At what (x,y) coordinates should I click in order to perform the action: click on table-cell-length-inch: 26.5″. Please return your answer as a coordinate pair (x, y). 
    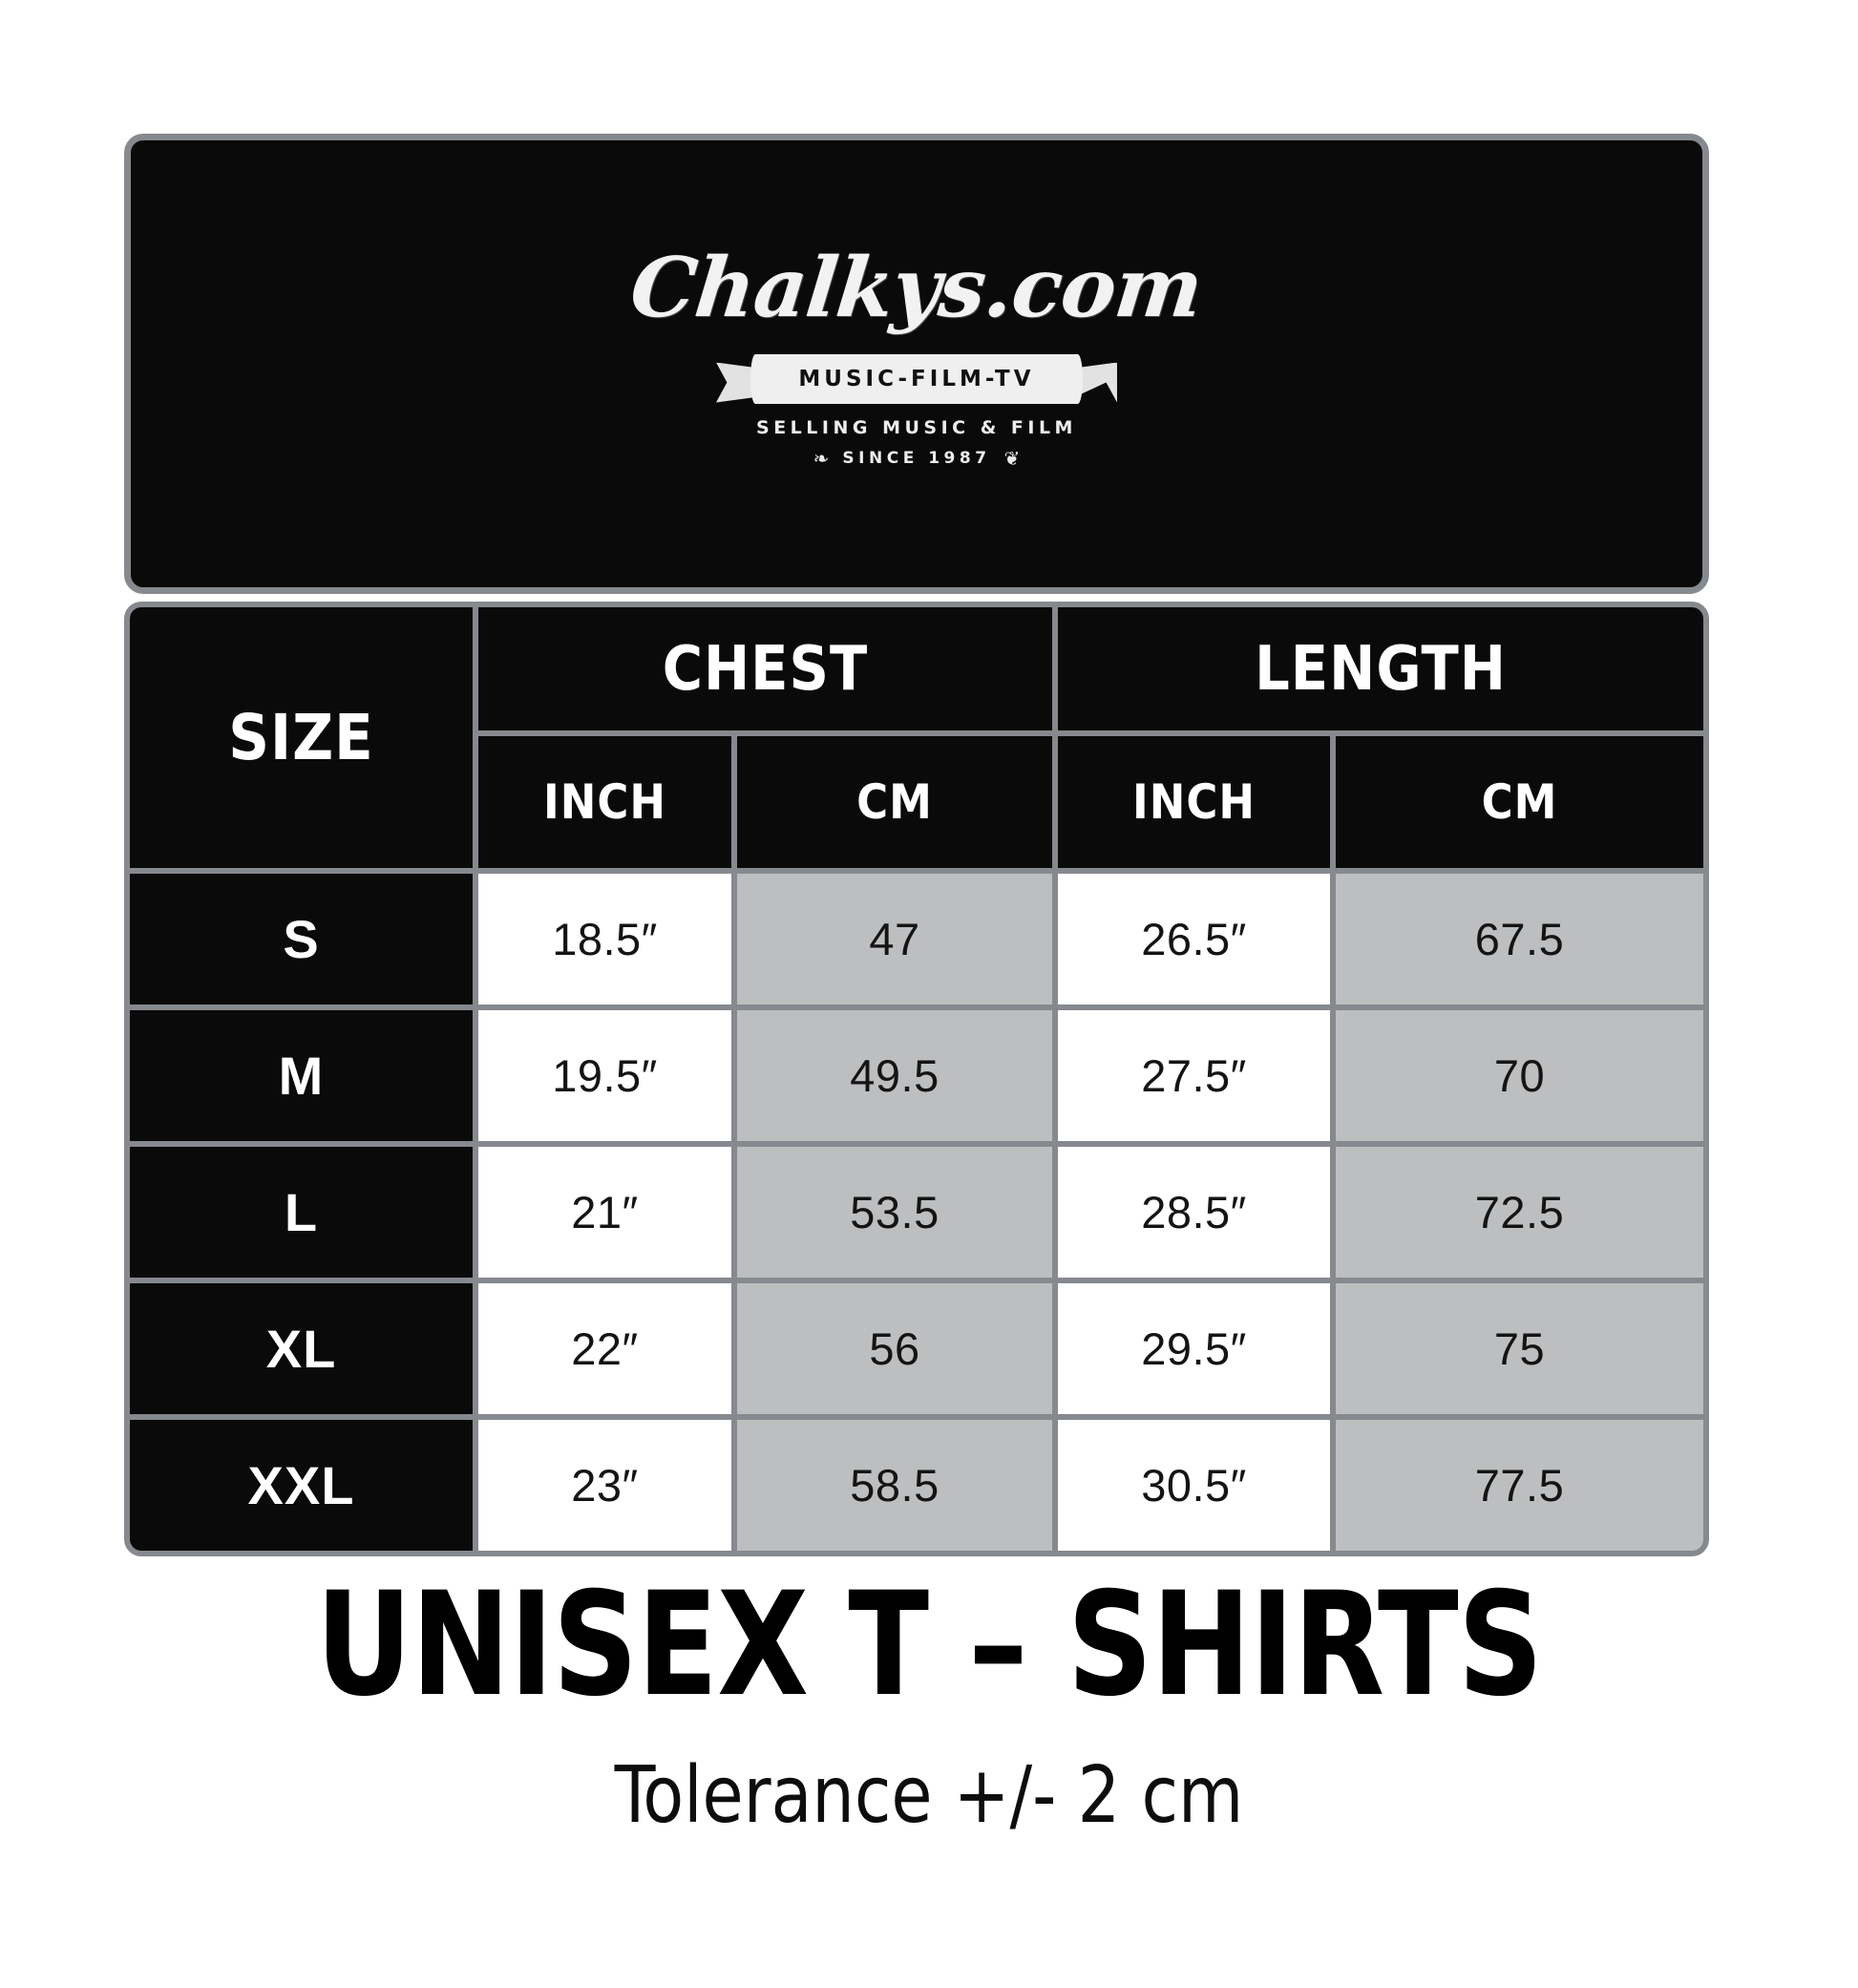
    Looking at the image, I should click on (1194, 939).